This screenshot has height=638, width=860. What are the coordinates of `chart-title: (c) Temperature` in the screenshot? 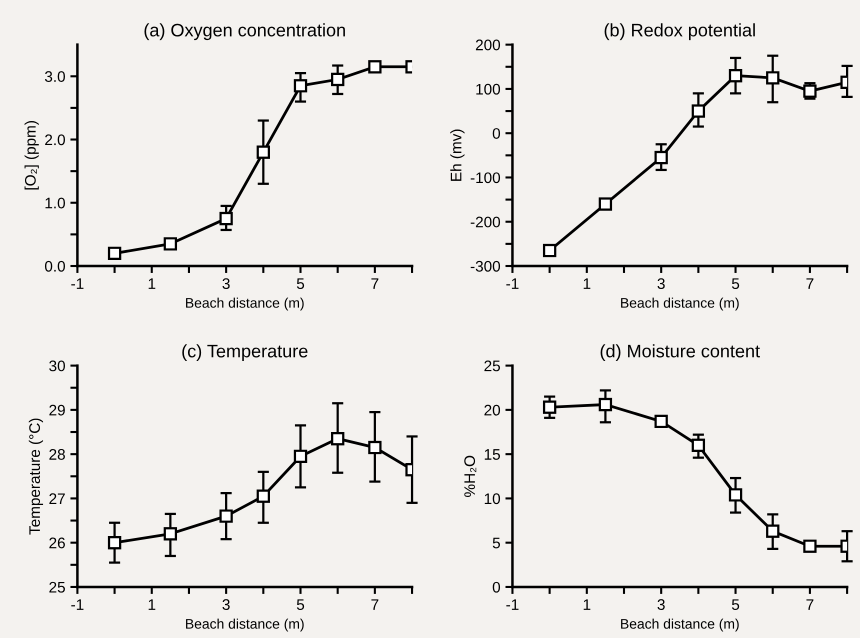 It's located at (245, 353).